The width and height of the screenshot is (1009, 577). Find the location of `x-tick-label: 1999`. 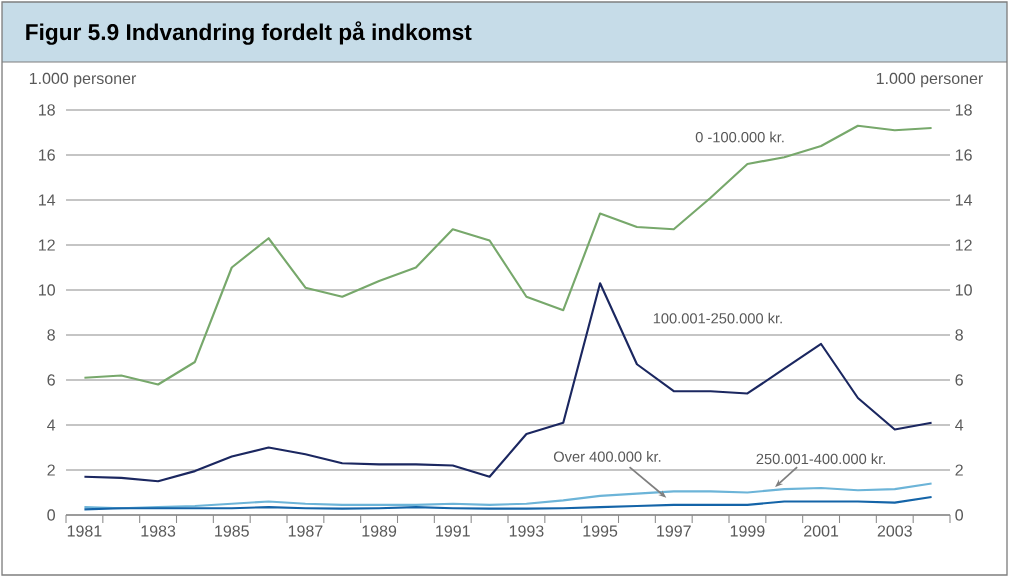

x-tick-label: 1999 is located at coordinates (747, 531).